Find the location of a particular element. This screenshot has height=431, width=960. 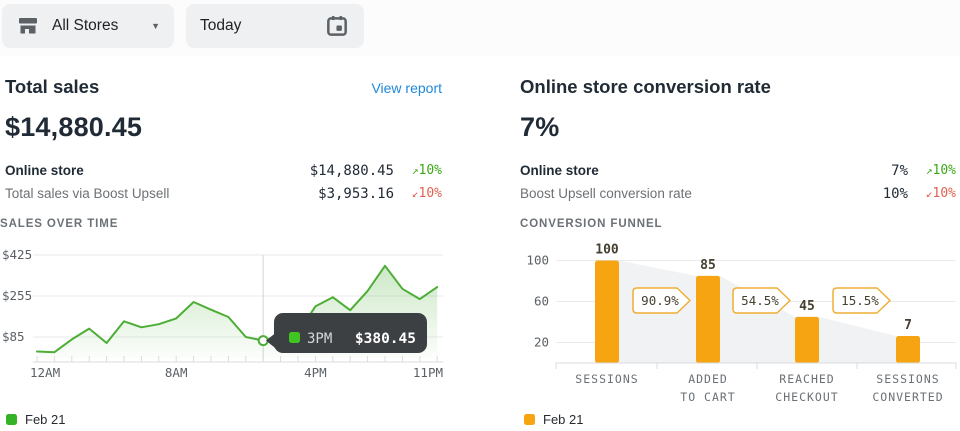

x-axis-tick-label: 4PM is located at coordinates (315, 372).